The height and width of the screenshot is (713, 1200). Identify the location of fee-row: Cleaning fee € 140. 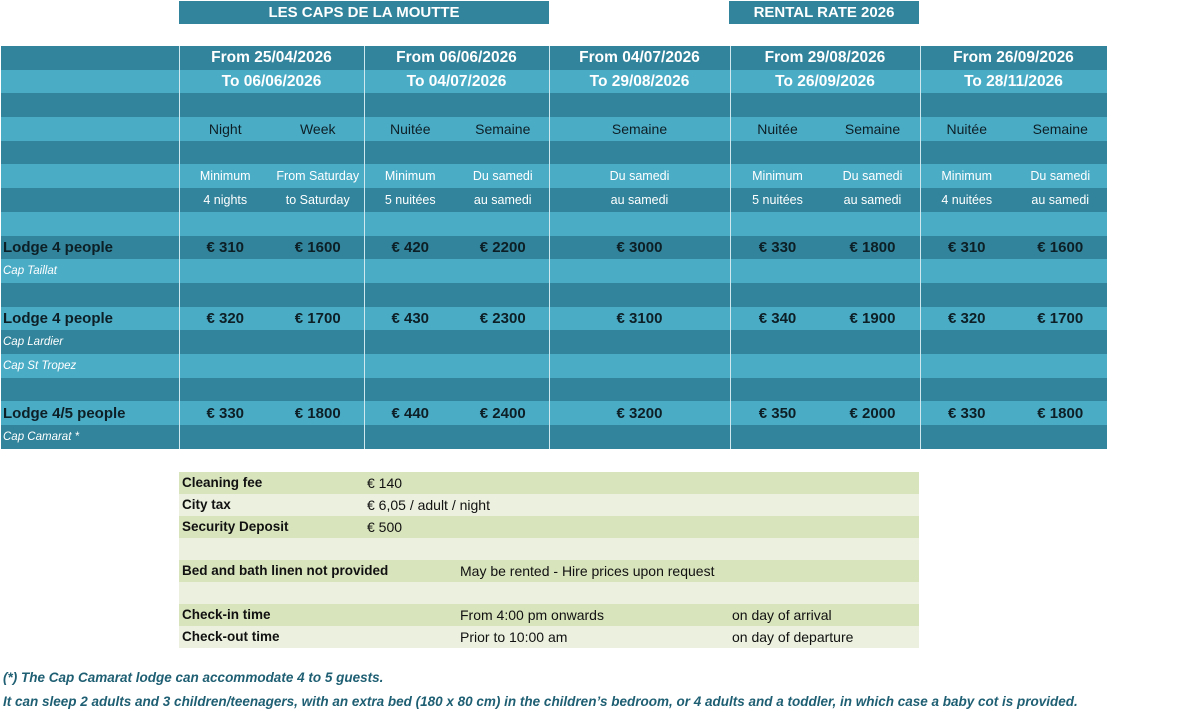
(549, 483).